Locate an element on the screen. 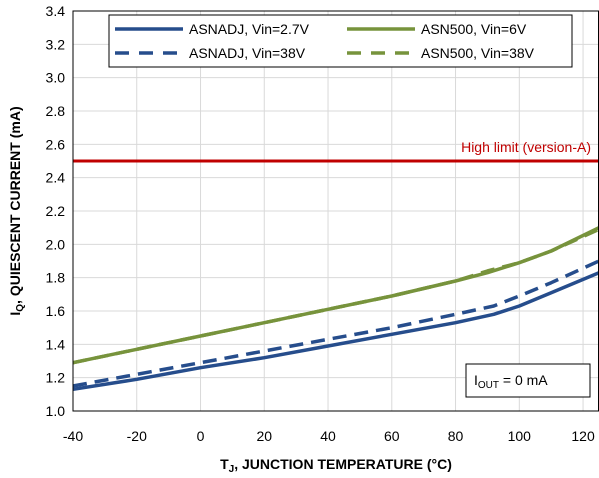  x-tick-label: 80 is located at coordinates (456, 436).